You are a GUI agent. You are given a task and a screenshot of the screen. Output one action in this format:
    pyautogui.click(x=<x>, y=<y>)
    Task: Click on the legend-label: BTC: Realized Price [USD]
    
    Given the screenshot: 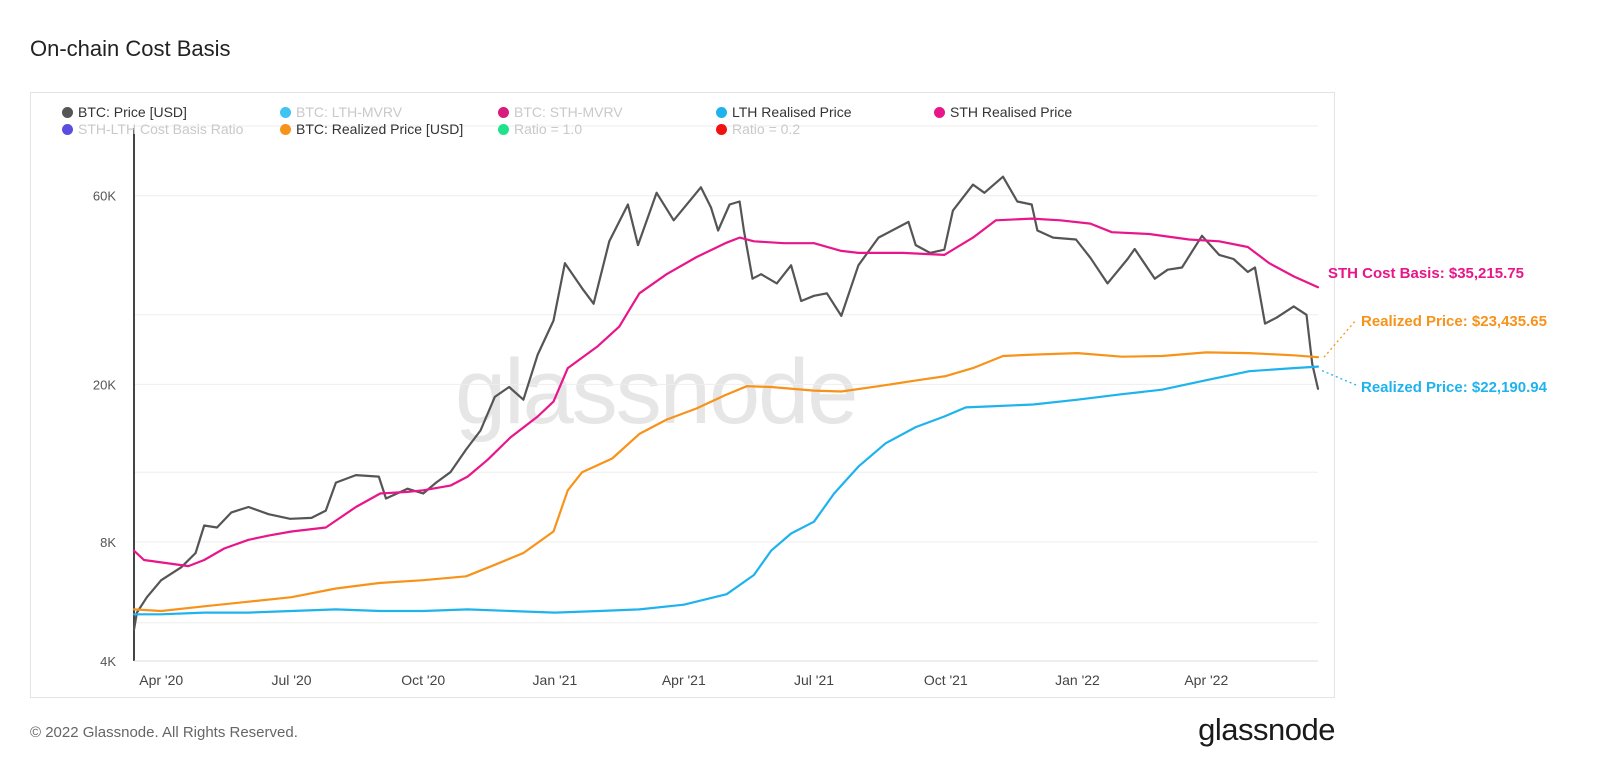 What is the action you would take?
    pyautogui.click(x=380, y=129)
    